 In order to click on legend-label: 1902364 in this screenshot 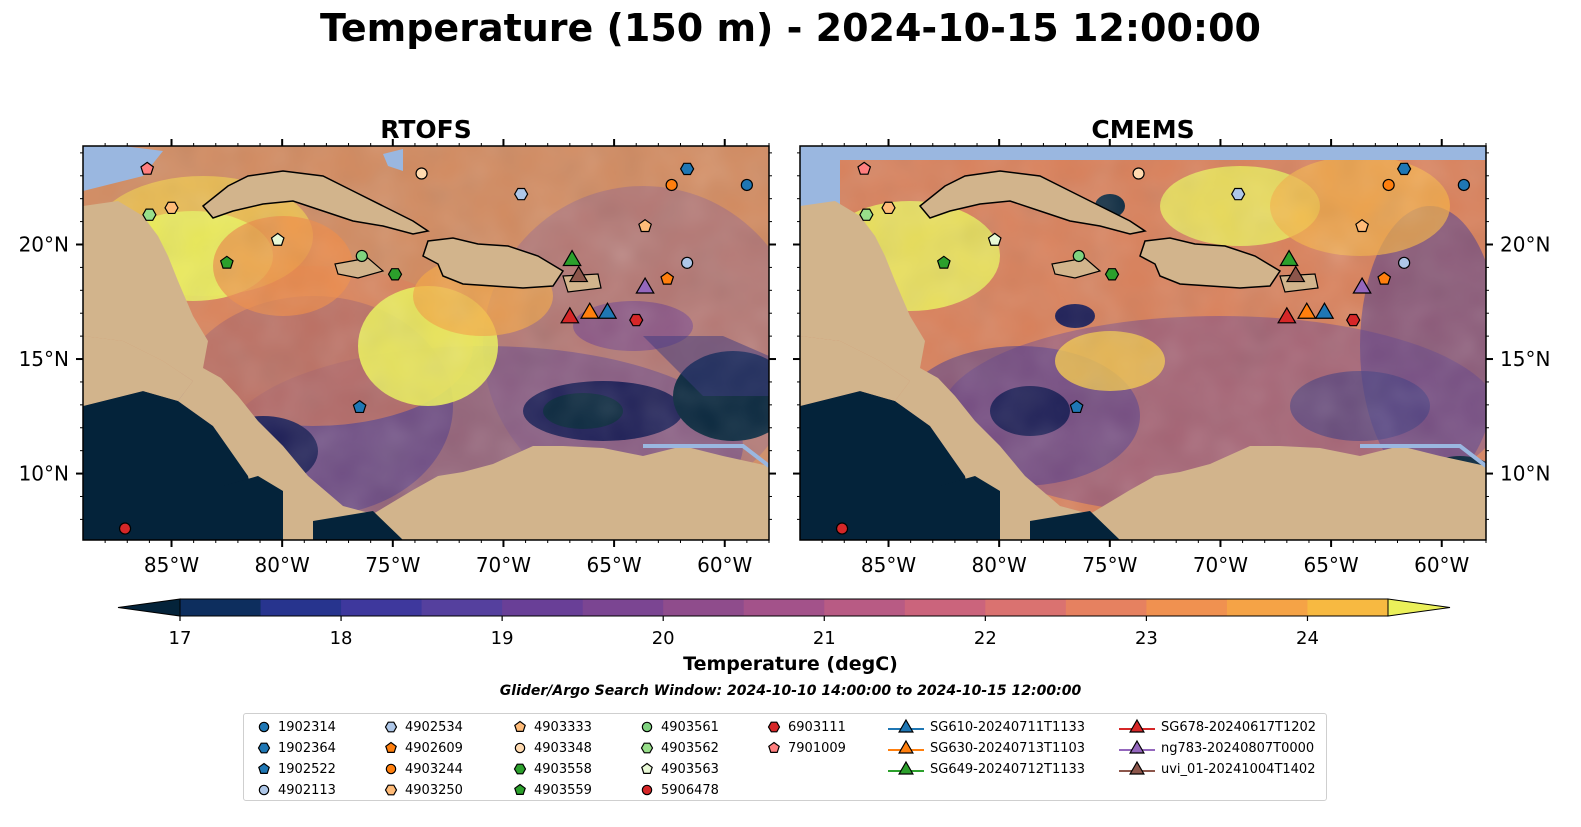, I will do `click(307, 748)`.